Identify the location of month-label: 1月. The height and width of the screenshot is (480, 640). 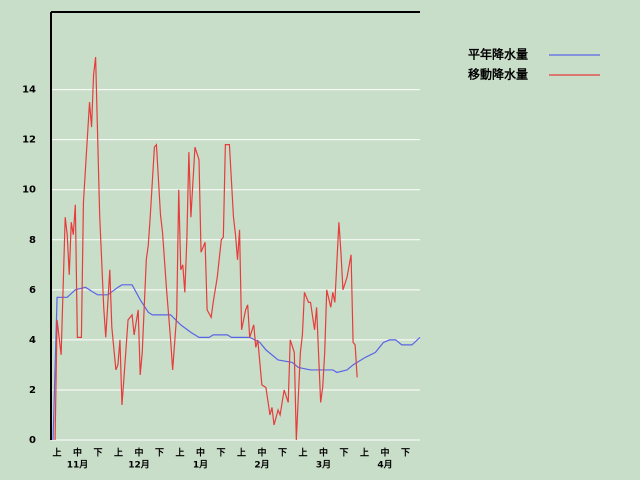
(200, 465).